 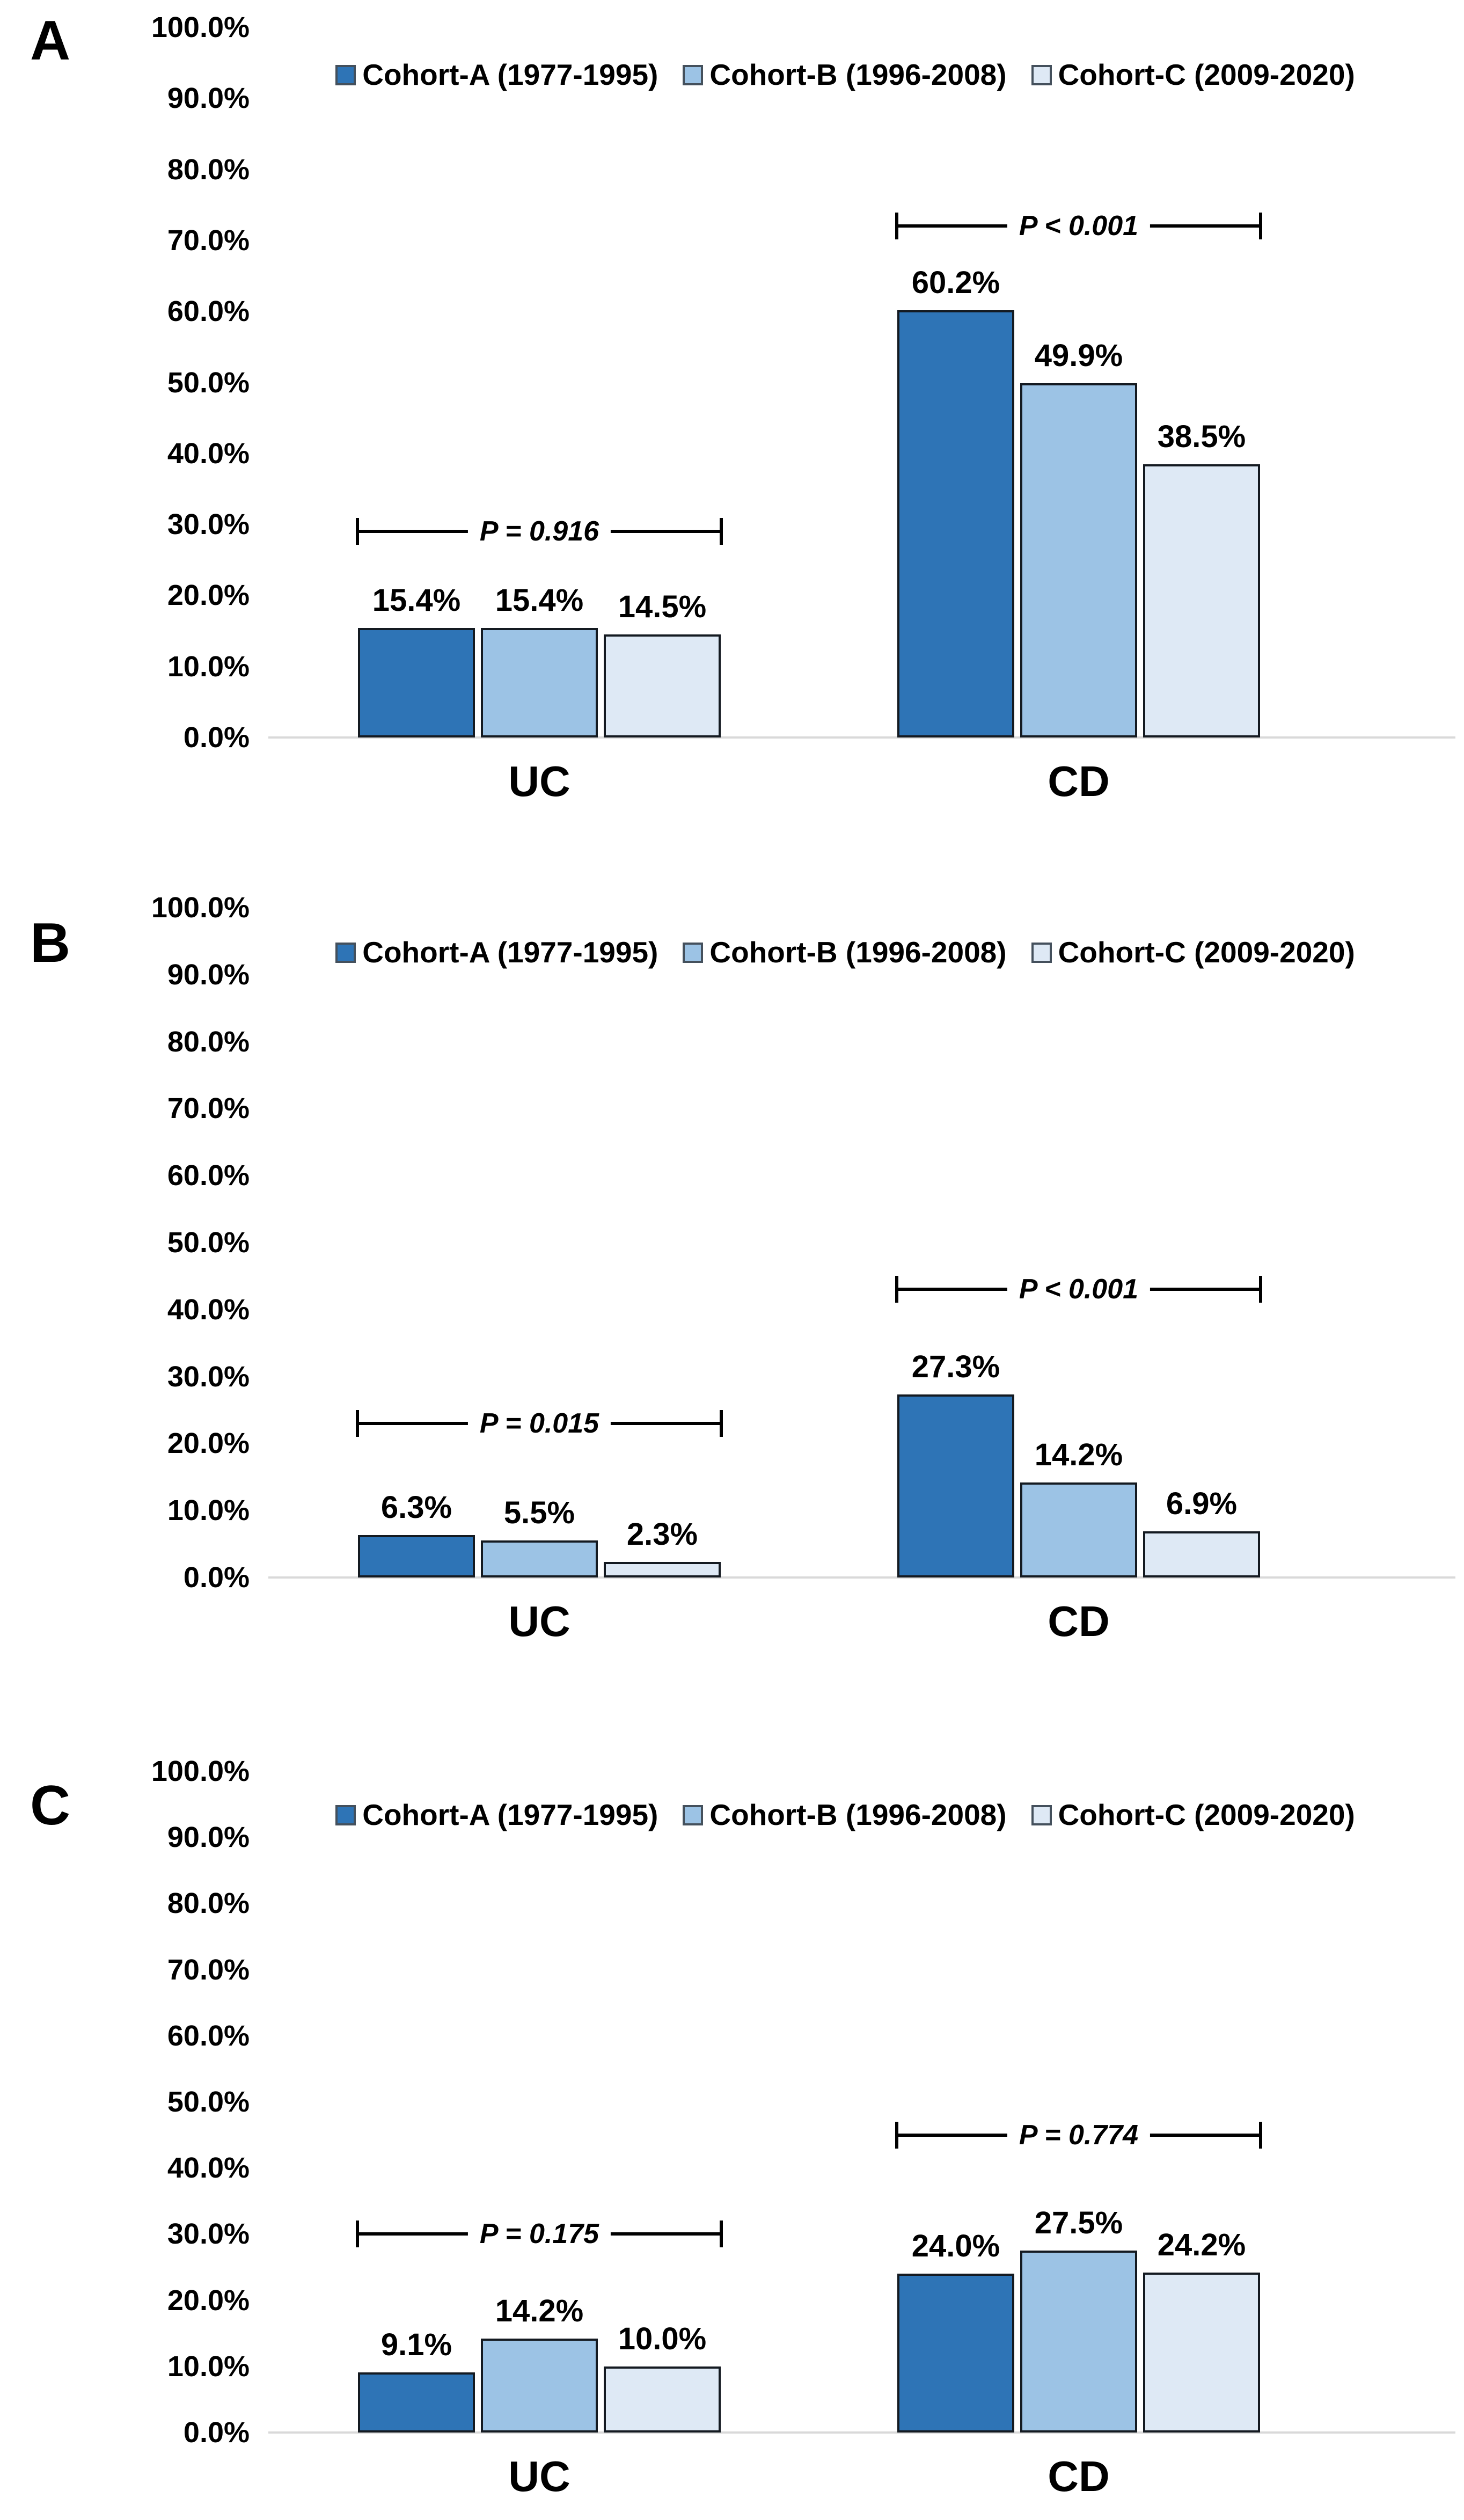 I want to click on panel-letter-c: C, so click(x=50, y=1805).